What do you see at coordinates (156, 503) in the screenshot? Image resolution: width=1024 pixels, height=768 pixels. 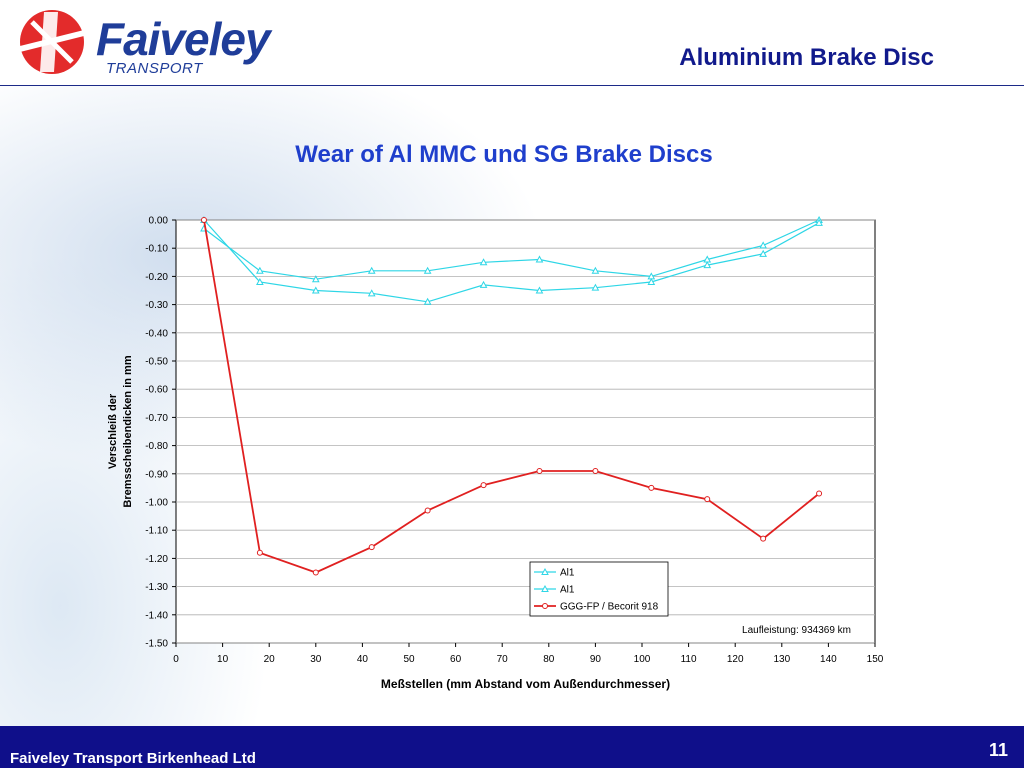 I see `y-tick-label: -1.00` at bounding box center [156, 503].